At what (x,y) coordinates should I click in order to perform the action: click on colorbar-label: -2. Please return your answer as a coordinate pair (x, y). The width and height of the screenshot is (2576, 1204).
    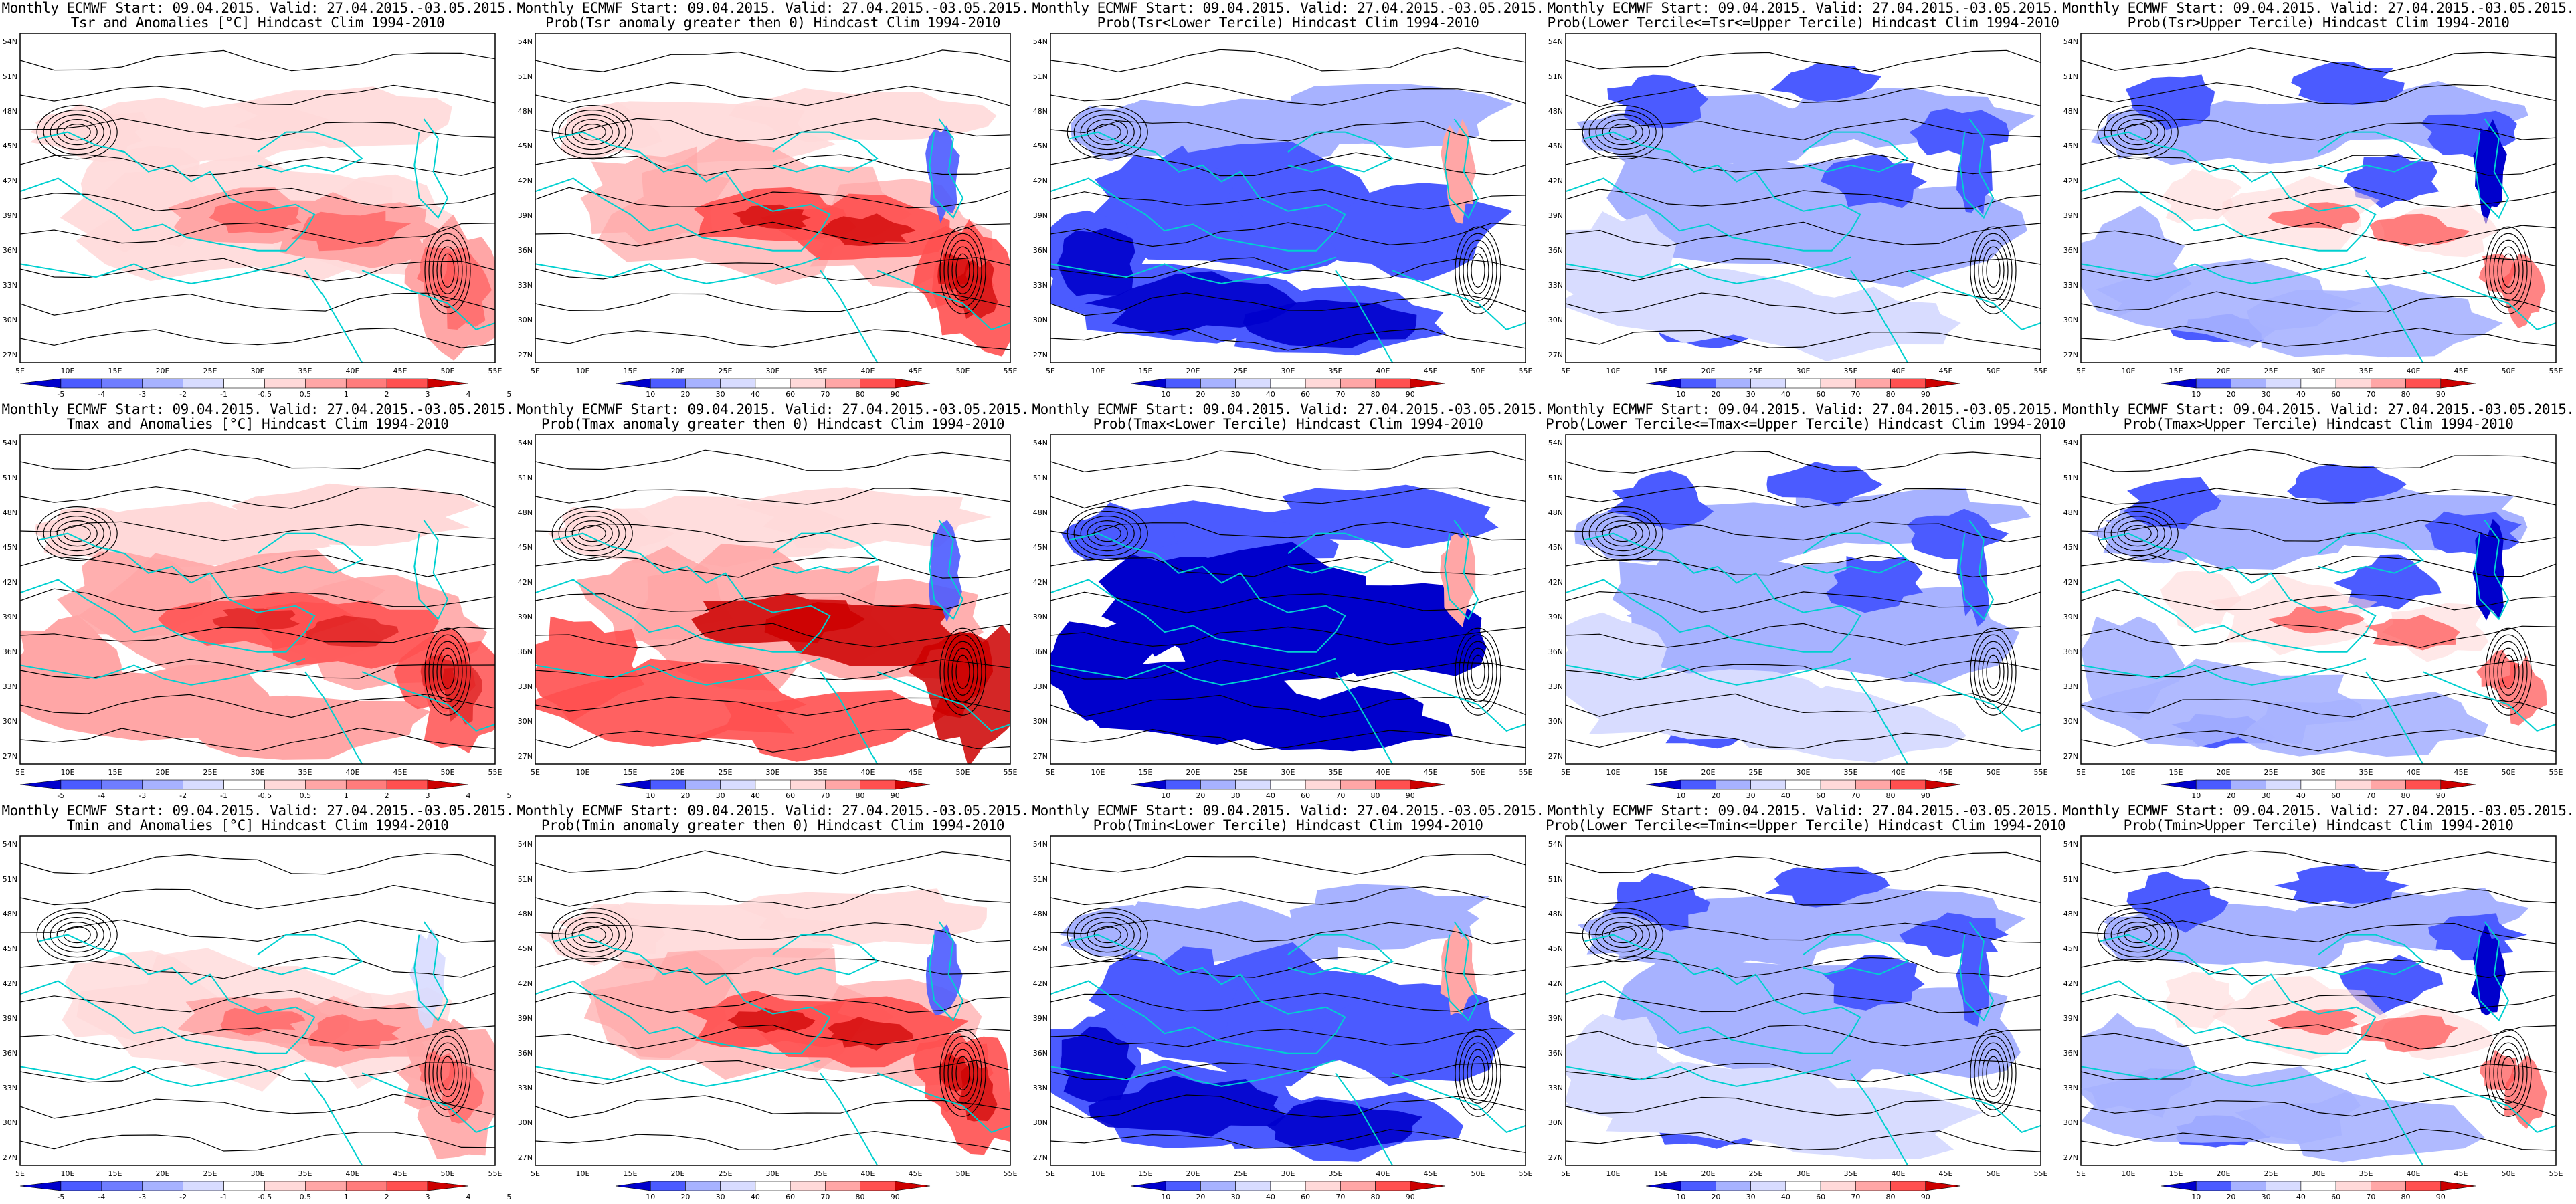
    Looking at the image, I should click on (183, 1197).